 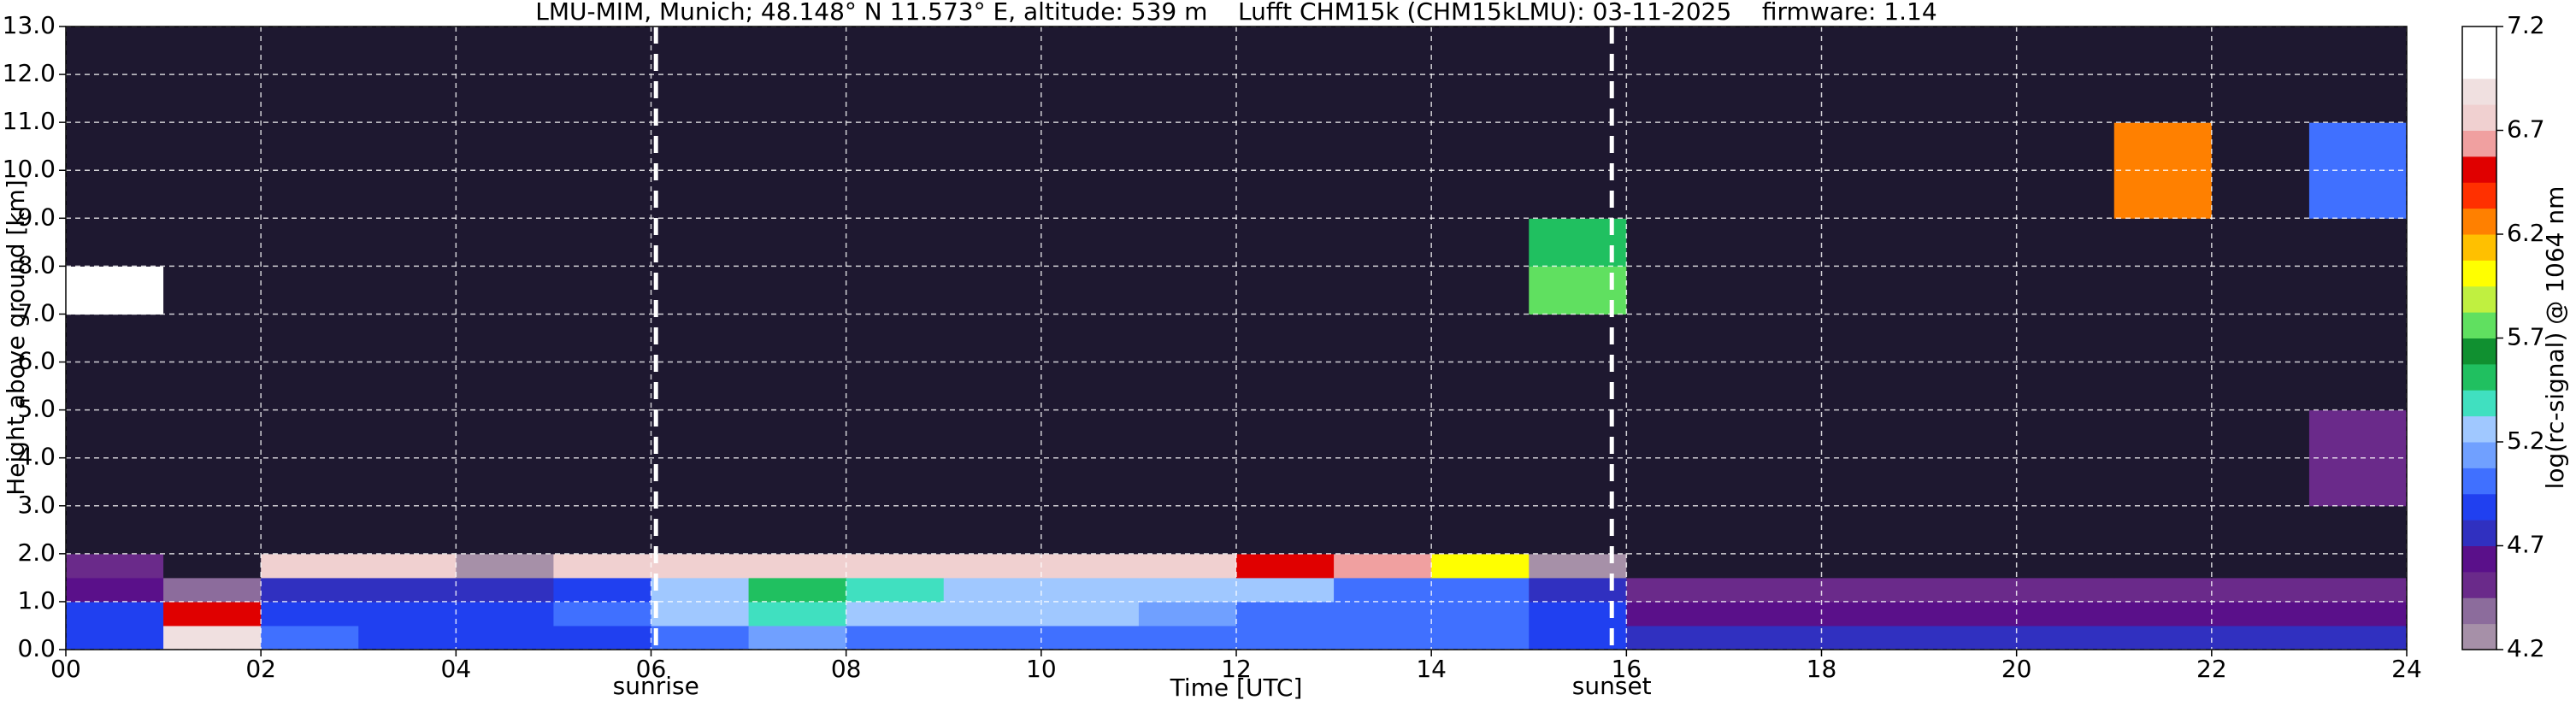 What do you see at coordinates (29, 73) in the screenshot?
I see `y-tick-label: 12.0` at bounding box center [29, 73].